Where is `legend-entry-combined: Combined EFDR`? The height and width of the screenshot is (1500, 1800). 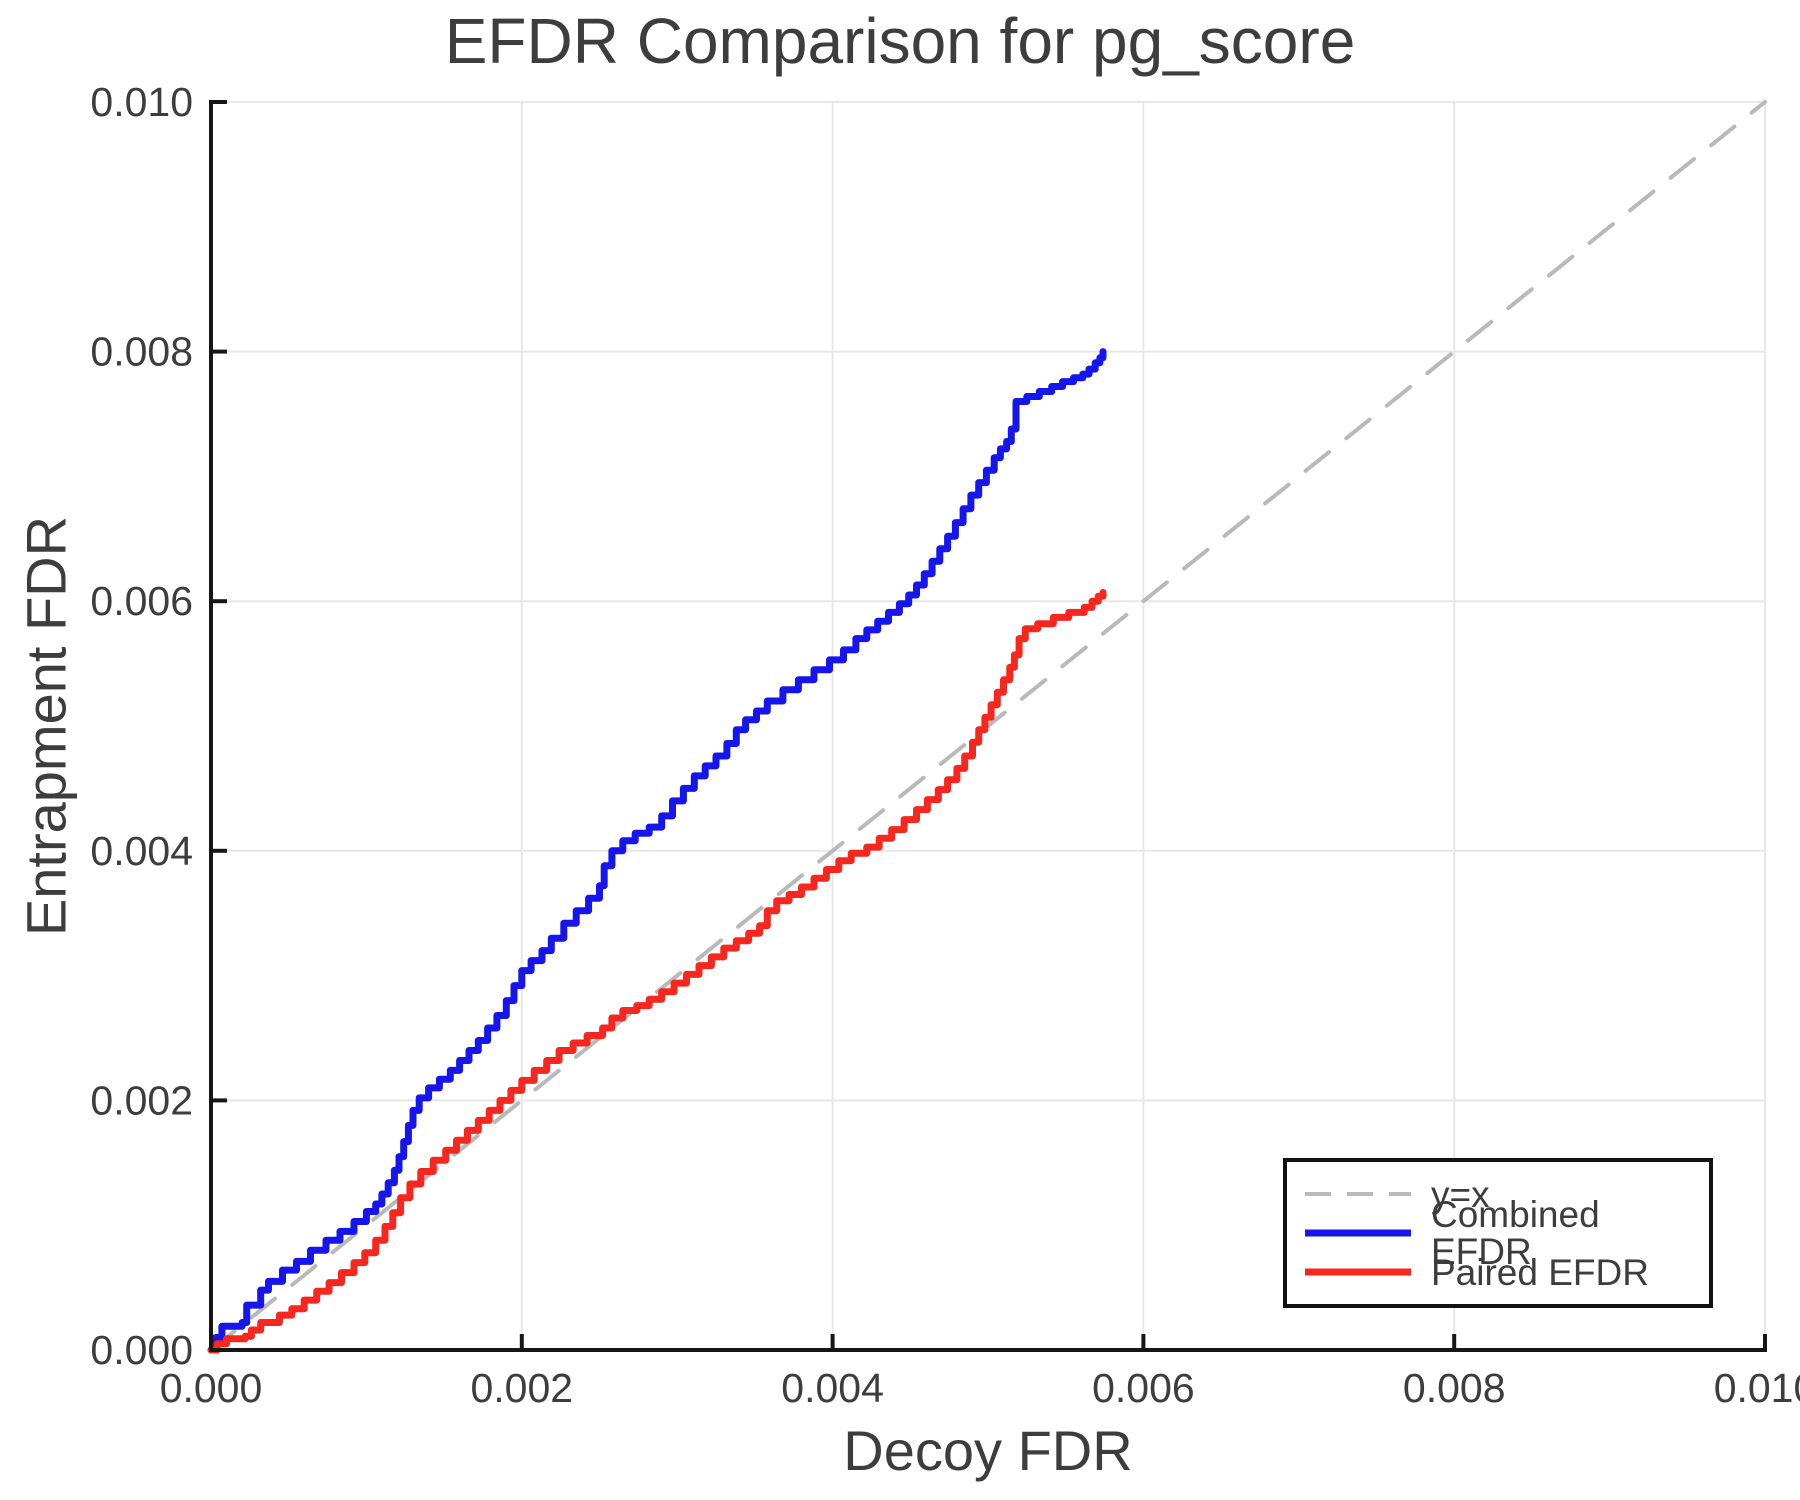 legend-entry-combined: Combined EFDR is located at coordinates (1506, 1233).